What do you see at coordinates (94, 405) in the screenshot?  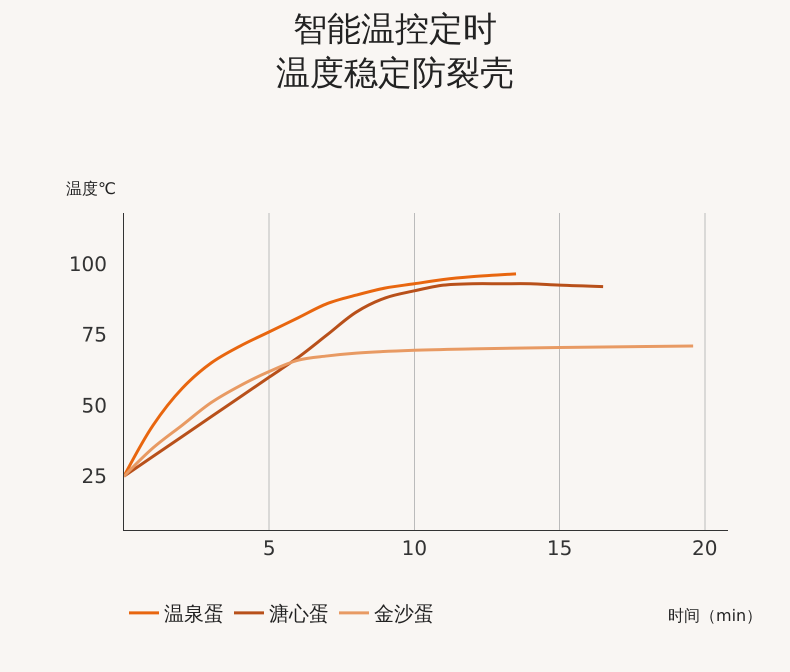 I see `y-tick-label: 50` at bounding box center [94, 405].